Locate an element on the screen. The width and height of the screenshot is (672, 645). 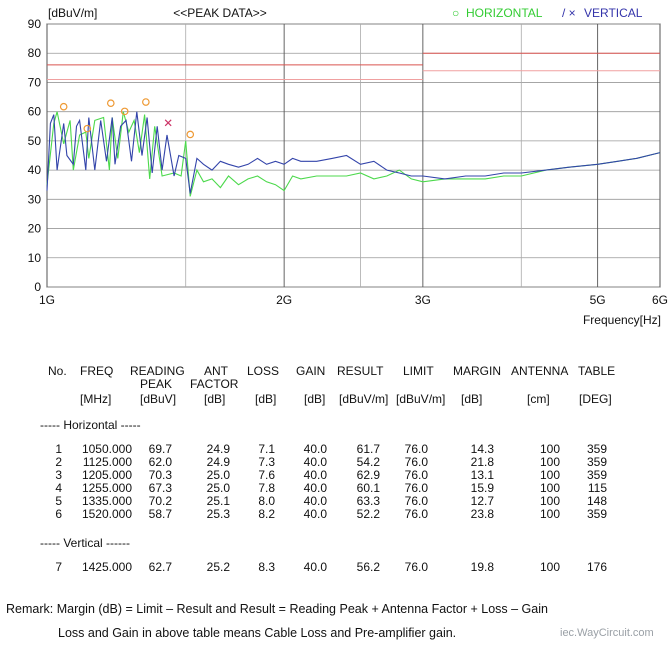
y-tick-label: 10 is located at coordinates (35, 258).